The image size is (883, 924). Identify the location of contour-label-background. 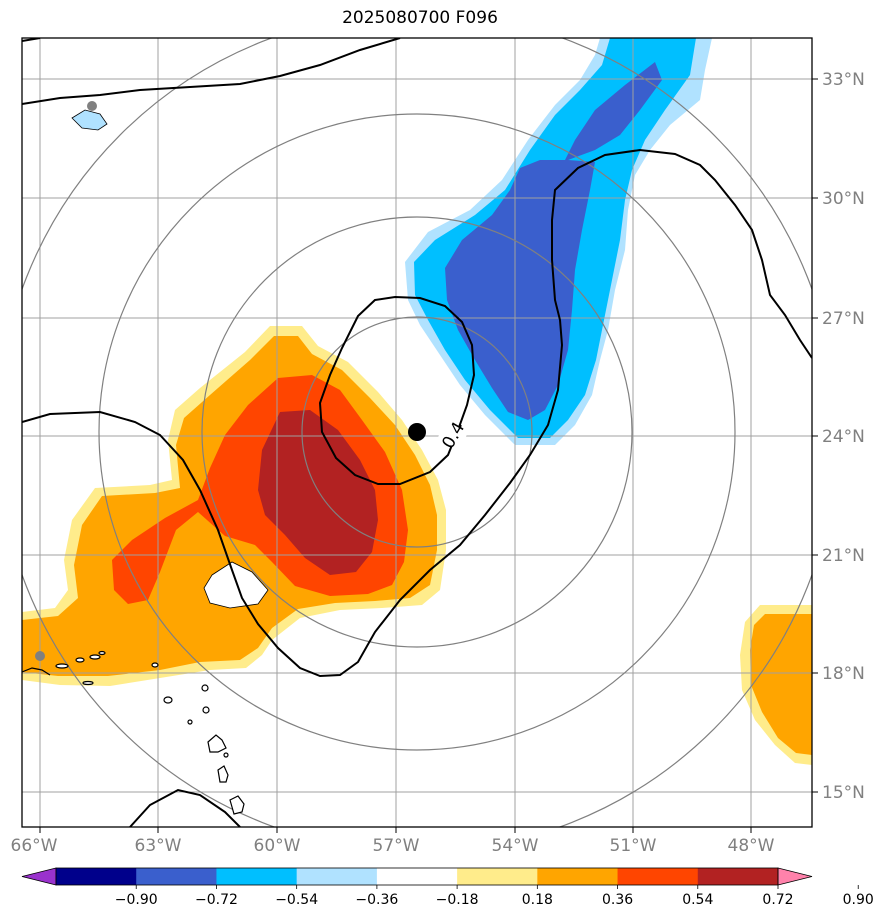
(453, 435).